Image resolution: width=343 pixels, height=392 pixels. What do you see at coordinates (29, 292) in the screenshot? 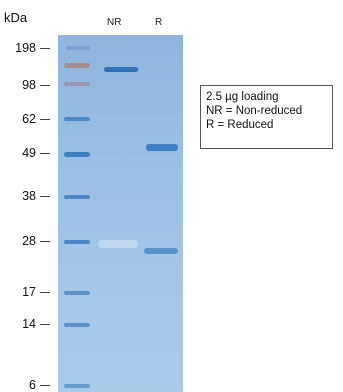
I see `marker-label-17: 17` at bounding box center [29, 292].